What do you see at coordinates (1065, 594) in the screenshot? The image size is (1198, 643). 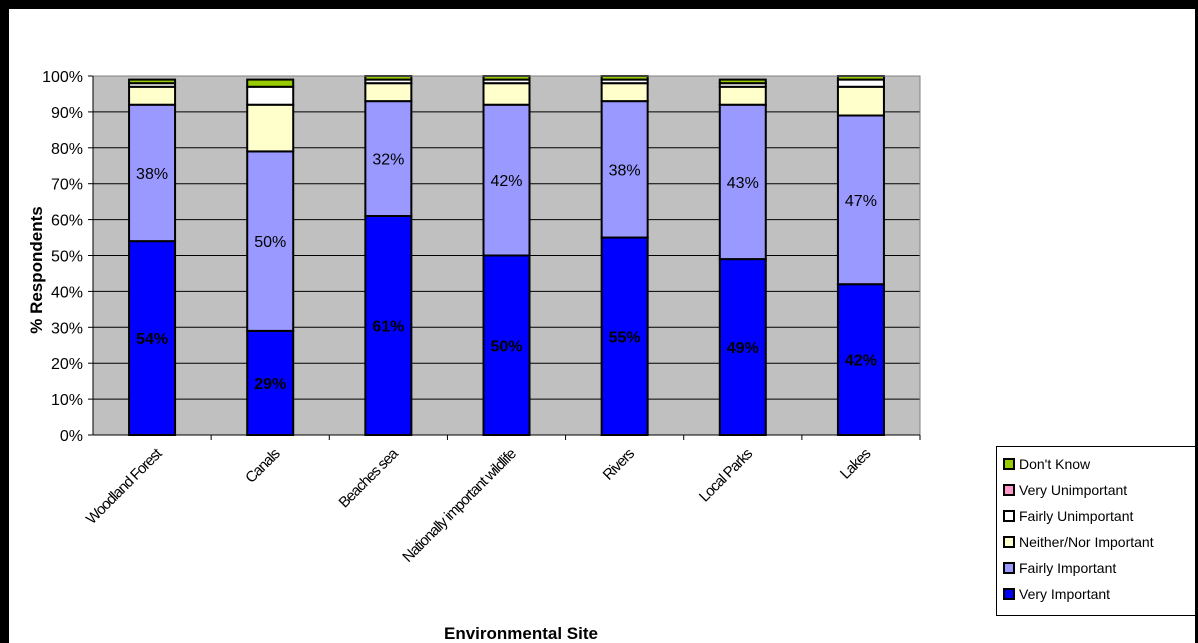 I see `legend-label: Very Important` at bounding box center [1065, 594].